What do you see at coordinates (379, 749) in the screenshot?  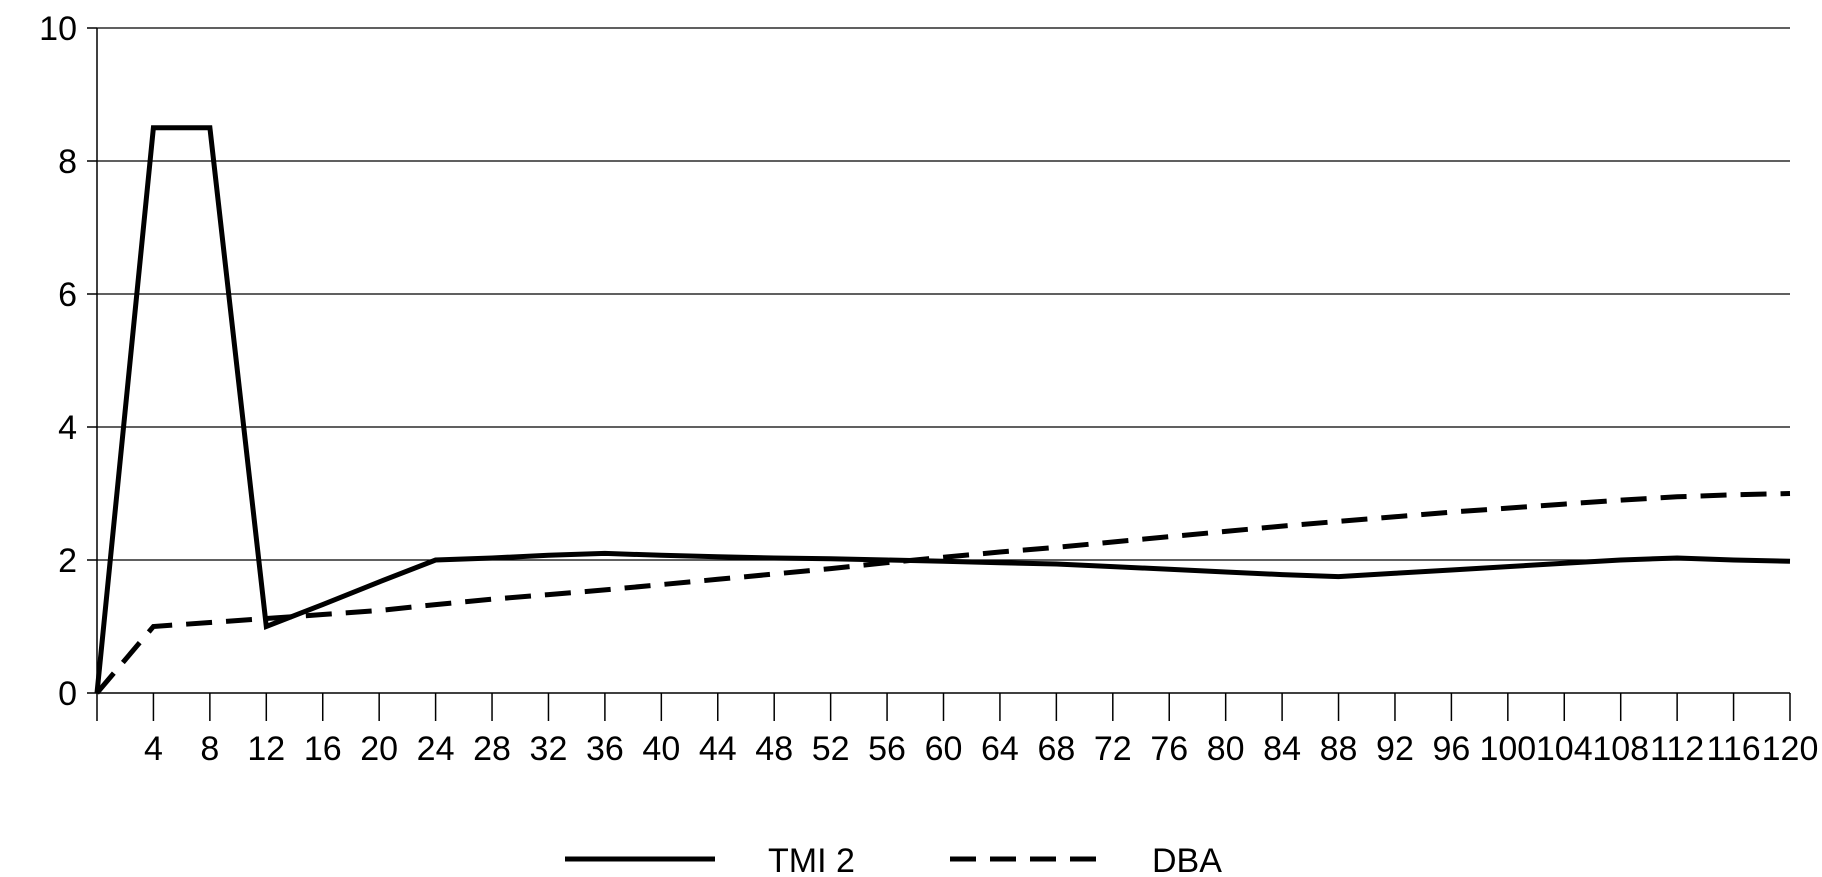 I see `x-tick-label: 20` at bounding box center [379, 749].